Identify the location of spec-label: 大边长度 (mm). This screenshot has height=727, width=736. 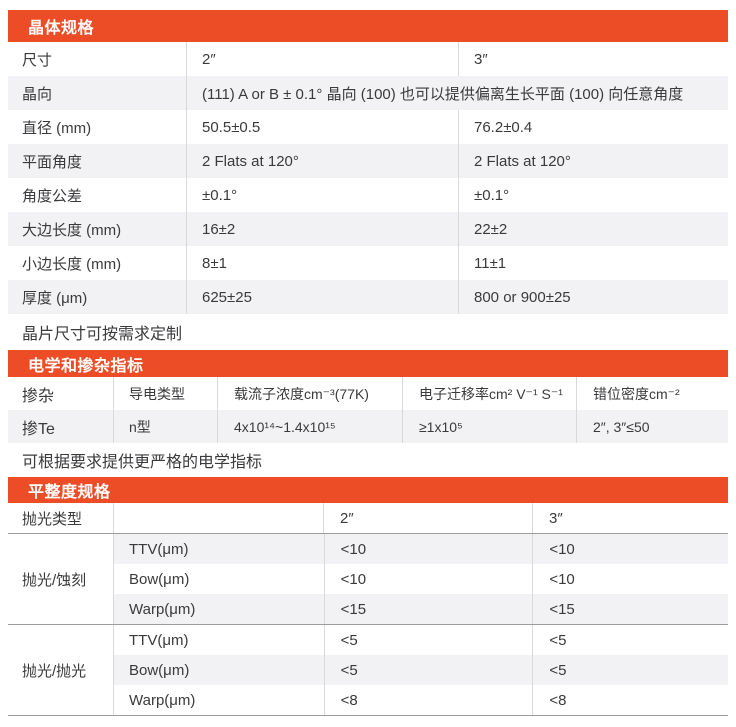
(72, 230).